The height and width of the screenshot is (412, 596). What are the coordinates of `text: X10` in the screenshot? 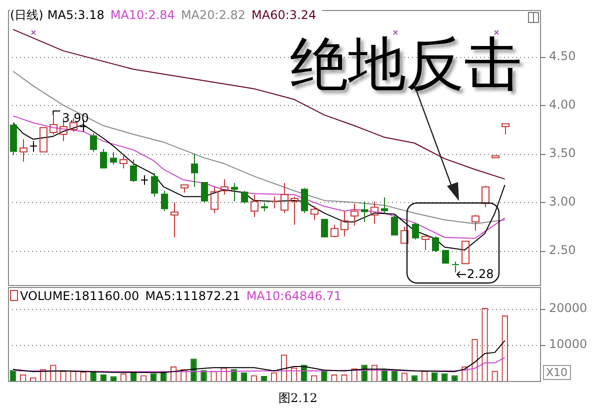 It's located at (557, 372).